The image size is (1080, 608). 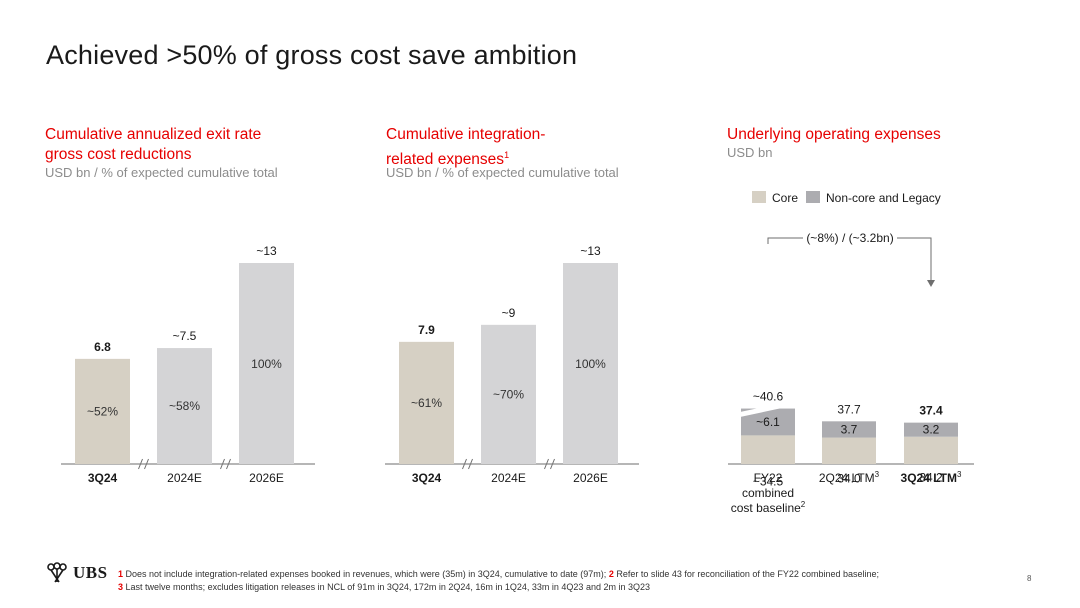 What do you see at coordinates (590, 478) in the screenshot?
I see `c2-category-label-3: 2026E` at bounding box center [590, 478].